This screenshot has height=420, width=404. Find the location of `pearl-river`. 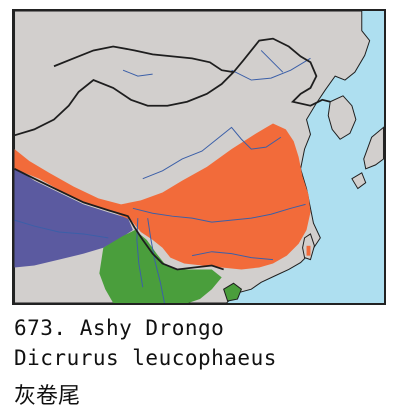

pearl-river is located at coordinates (232, 256).